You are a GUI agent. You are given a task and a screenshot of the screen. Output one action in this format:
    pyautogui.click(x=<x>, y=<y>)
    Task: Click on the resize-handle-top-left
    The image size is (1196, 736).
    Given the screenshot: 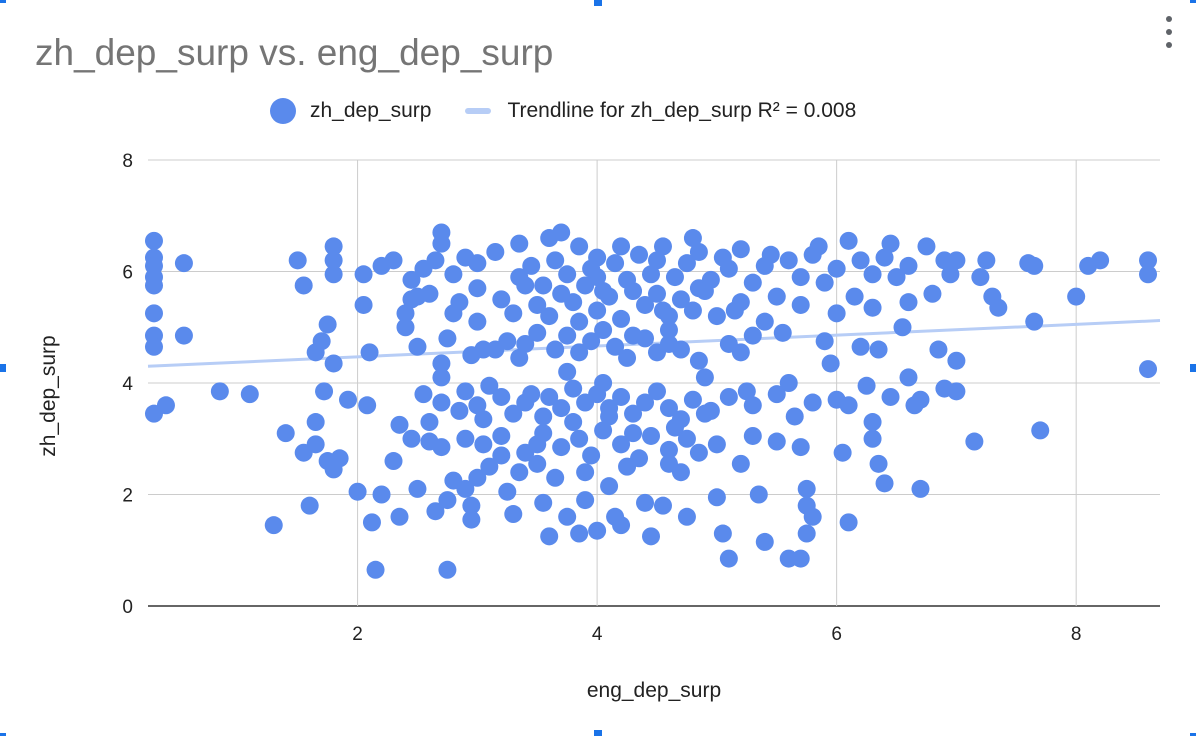 What is the action you would take?
    pyautogui.click(x=3, y=1)
    